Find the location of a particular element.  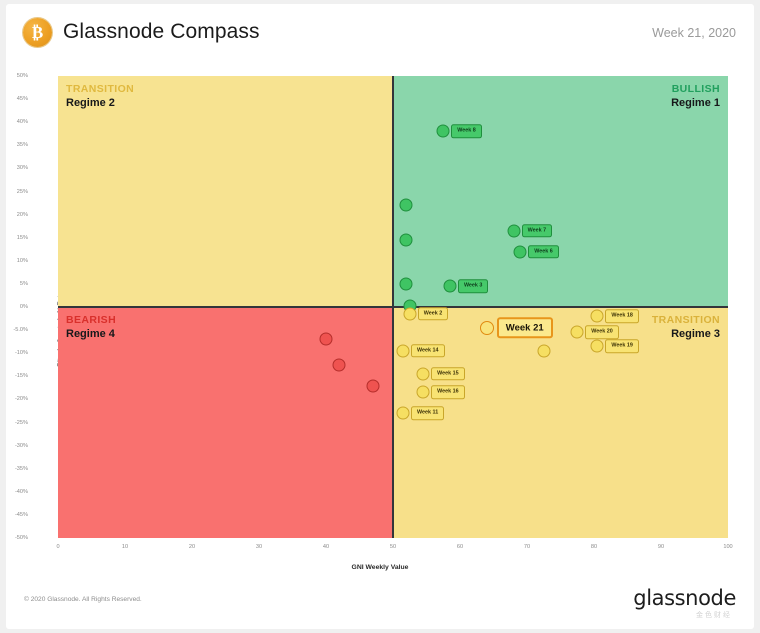

x-tick-label: 80 is located at coordinates (594, 547).